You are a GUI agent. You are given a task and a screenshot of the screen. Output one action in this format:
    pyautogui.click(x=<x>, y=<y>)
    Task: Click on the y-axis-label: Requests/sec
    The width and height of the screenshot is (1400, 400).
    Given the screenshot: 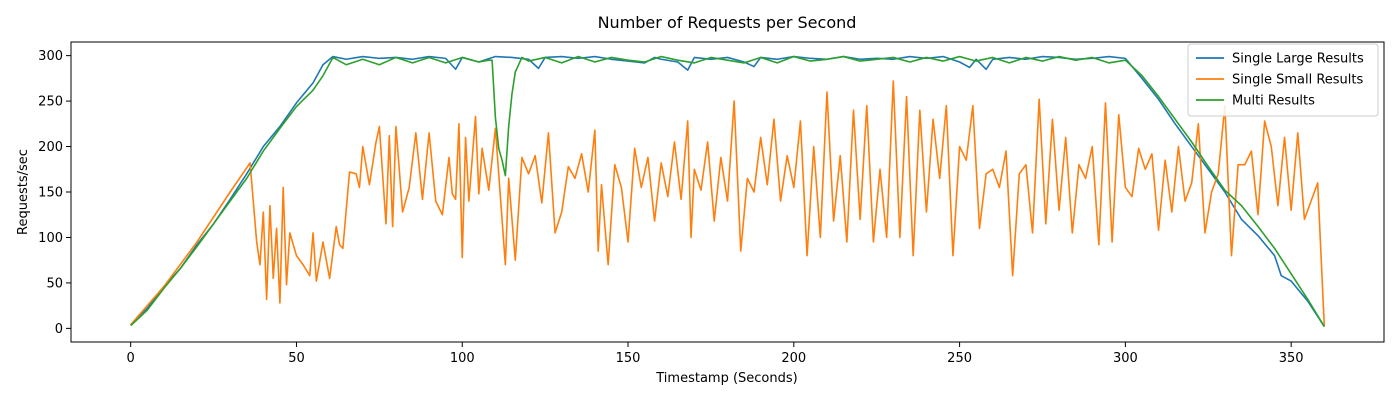 What is the action you would take?
    pyautogui.click(x=23, y=192)
    